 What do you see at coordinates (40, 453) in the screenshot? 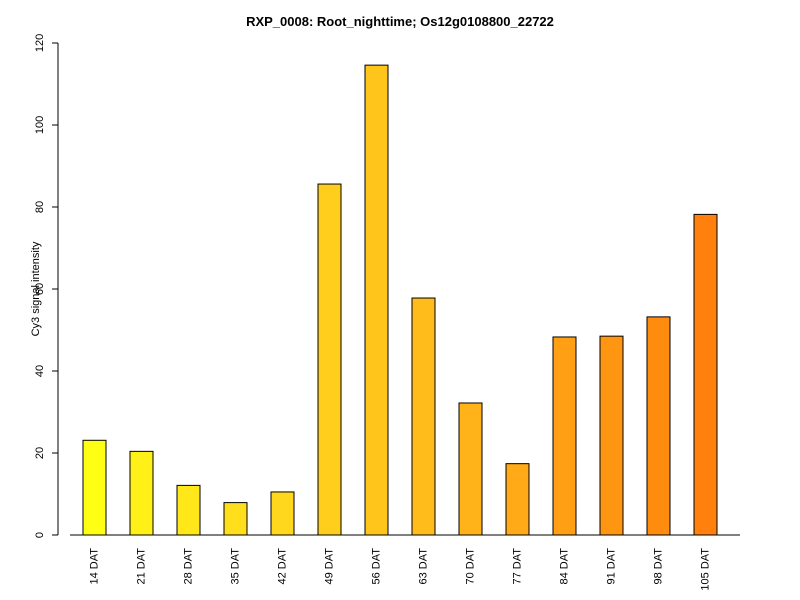
I see `y-tick-label: 20` at bounding box center [40, 453].